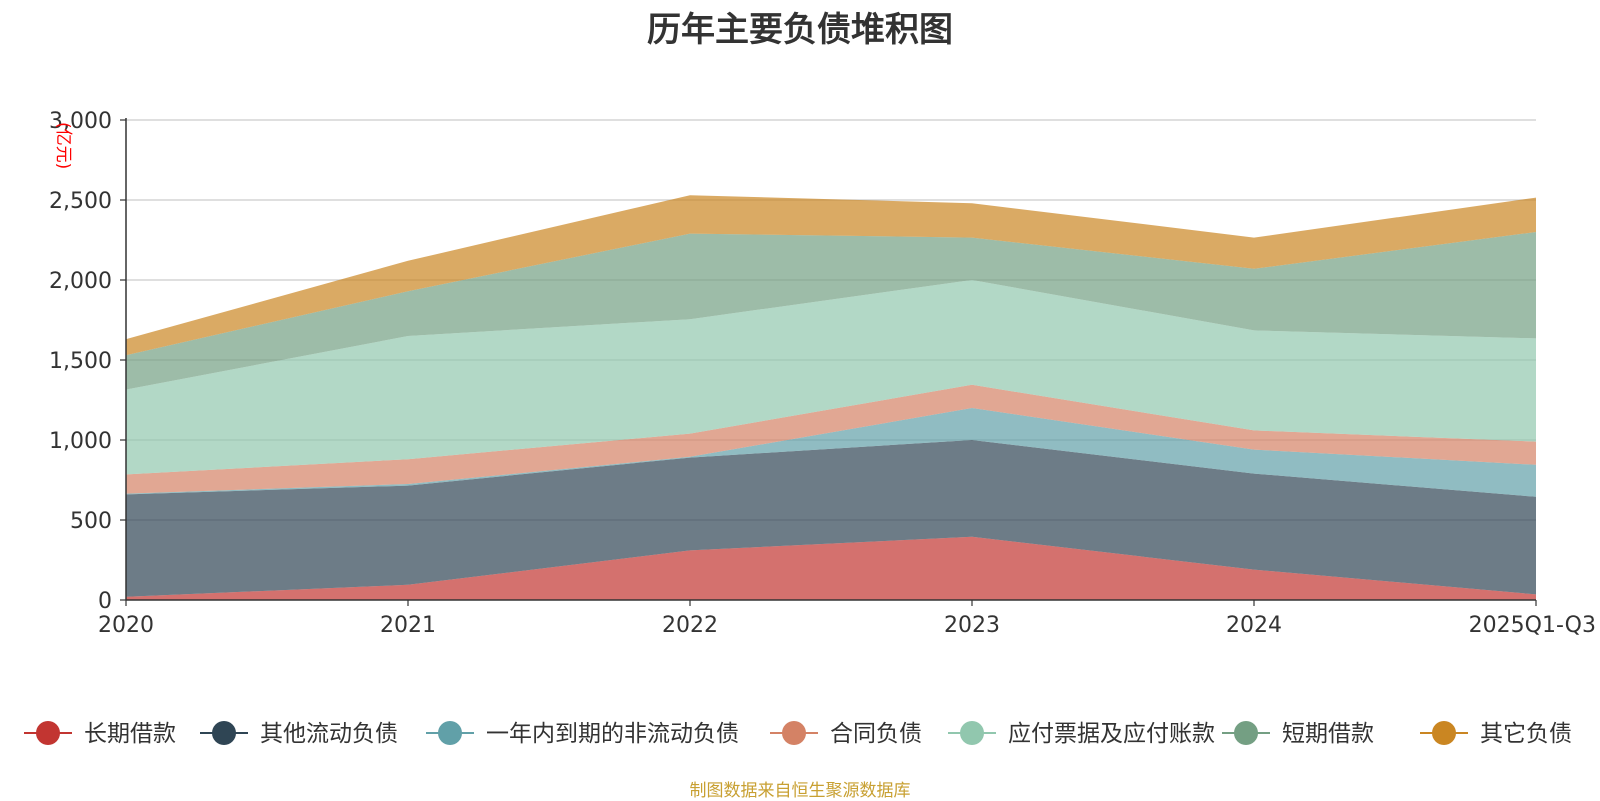 Image resolution: width=1600 pixels, height=801 pixels. What do you see at coordinates (80, 281) in the screenshot?
I see `y-tick-label: 2,000` at bounding box center [80, 281].